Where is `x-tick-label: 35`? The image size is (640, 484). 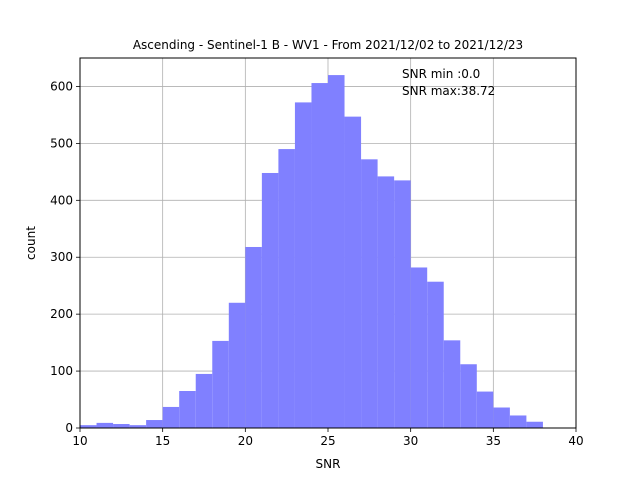
x-tick-label: 35 is located at coordinates (493, 441).